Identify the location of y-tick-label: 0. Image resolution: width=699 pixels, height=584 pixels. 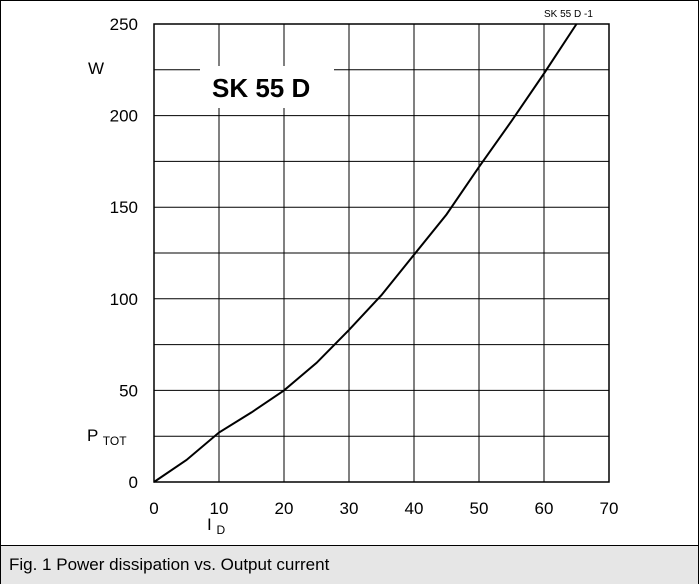
(133, 482).